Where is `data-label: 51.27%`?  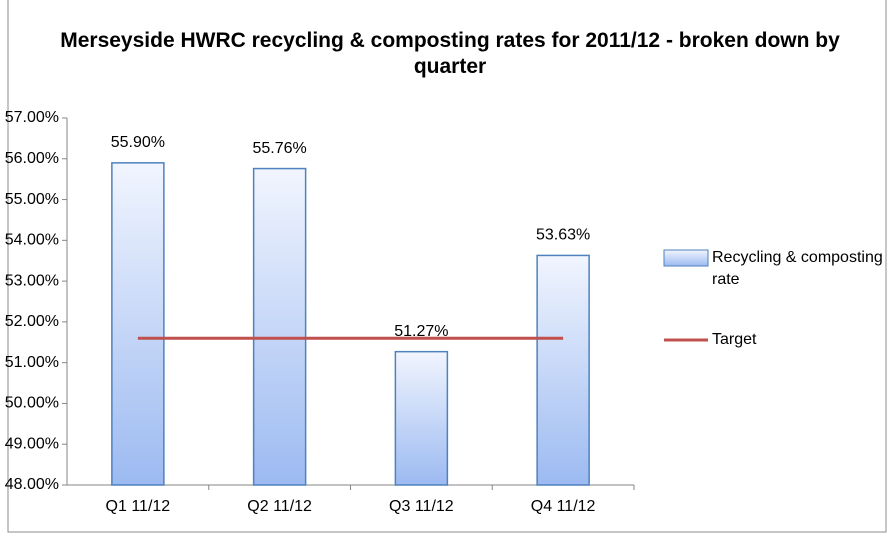 data-label: 51.27% is located at coordinates (421, 331).